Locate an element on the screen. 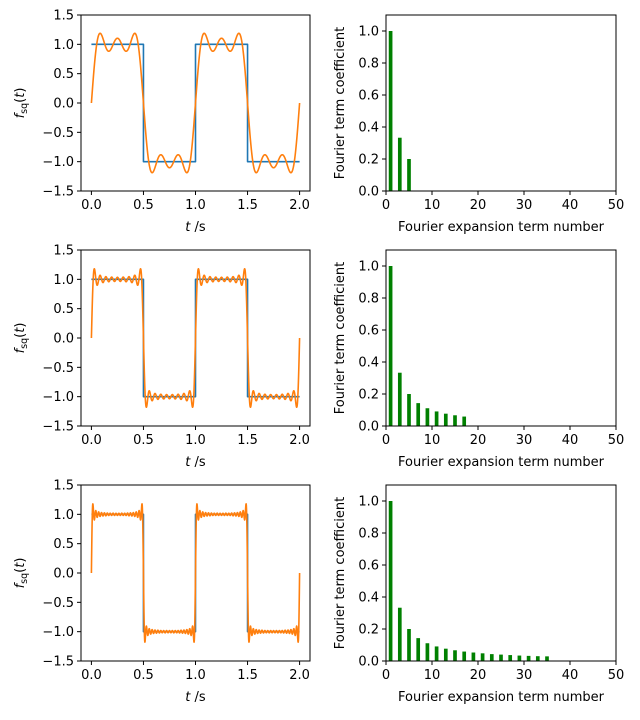  square-wave-9-terms-y-tick-label: −0.5 is located at coordinates (58, 368).